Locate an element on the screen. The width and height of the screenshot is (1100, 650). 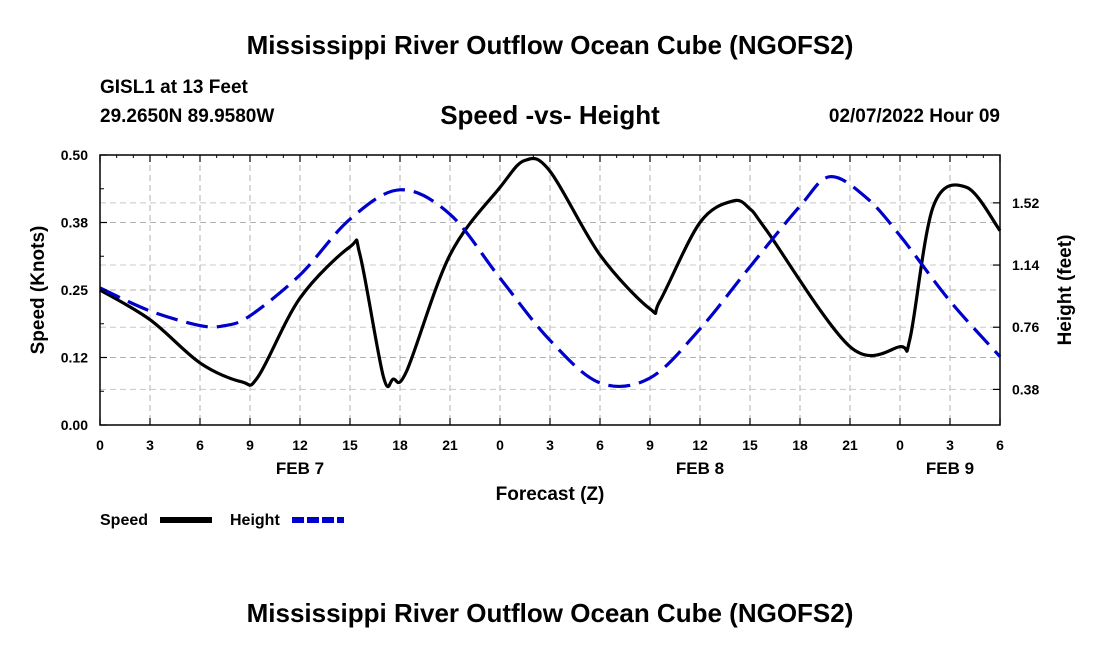
y2-tick-label: 0.76 is located at coordinates (1025, 327).